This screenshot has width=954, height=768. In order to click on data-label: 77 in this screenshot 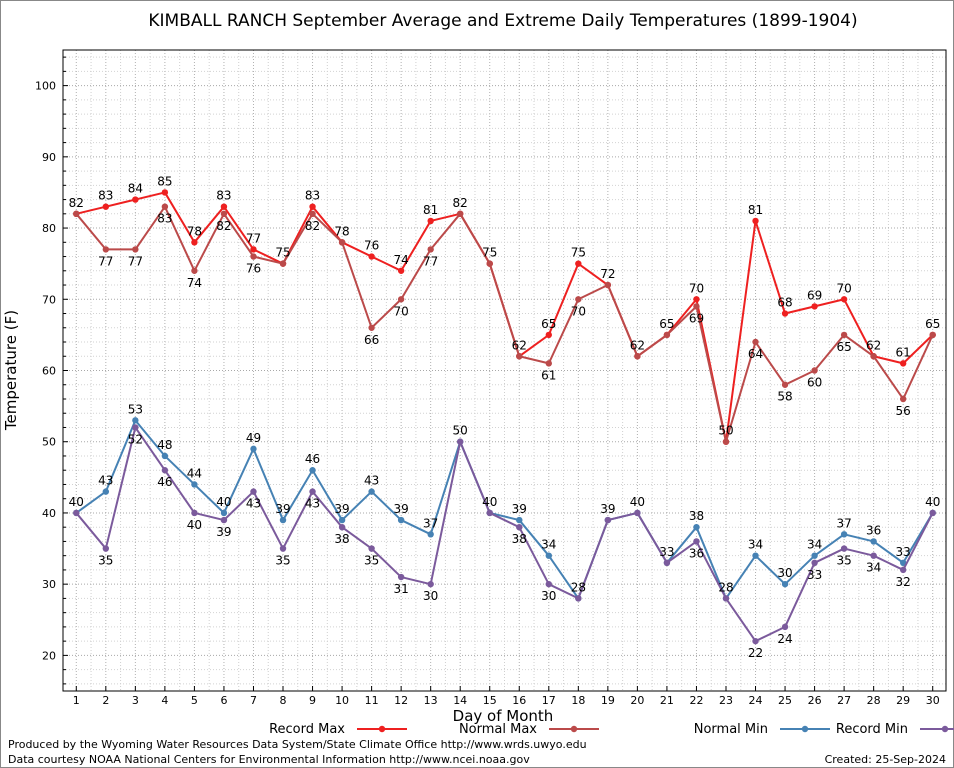, I will do `click(135, 261)`.